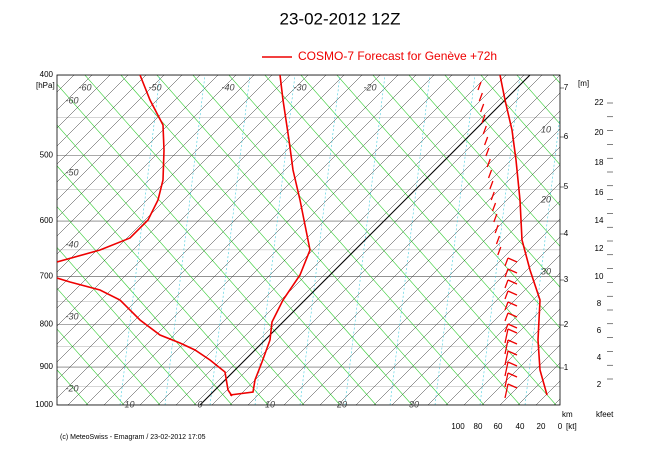 The width and height of the screenshot is (650, 459). What do you see at coordinates (71, 172) in the screenshot?
I see `theta-labels: -50` at bounding box center [71, 172].